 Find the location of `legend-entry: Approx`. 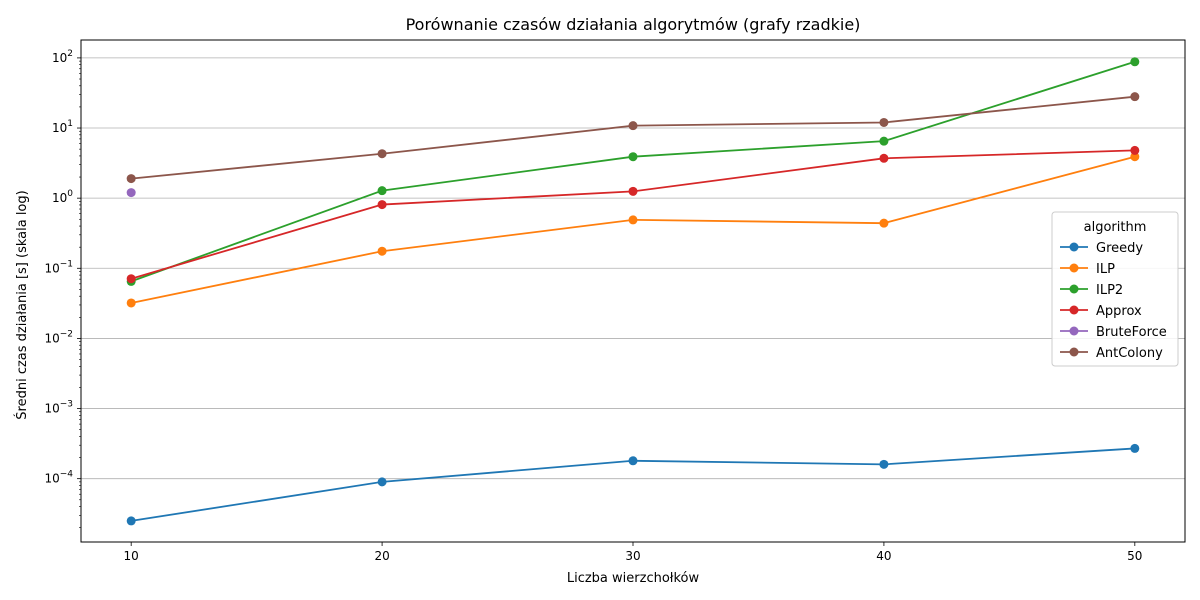

legend-entry: Approx is located at coordinates (1101, 311).